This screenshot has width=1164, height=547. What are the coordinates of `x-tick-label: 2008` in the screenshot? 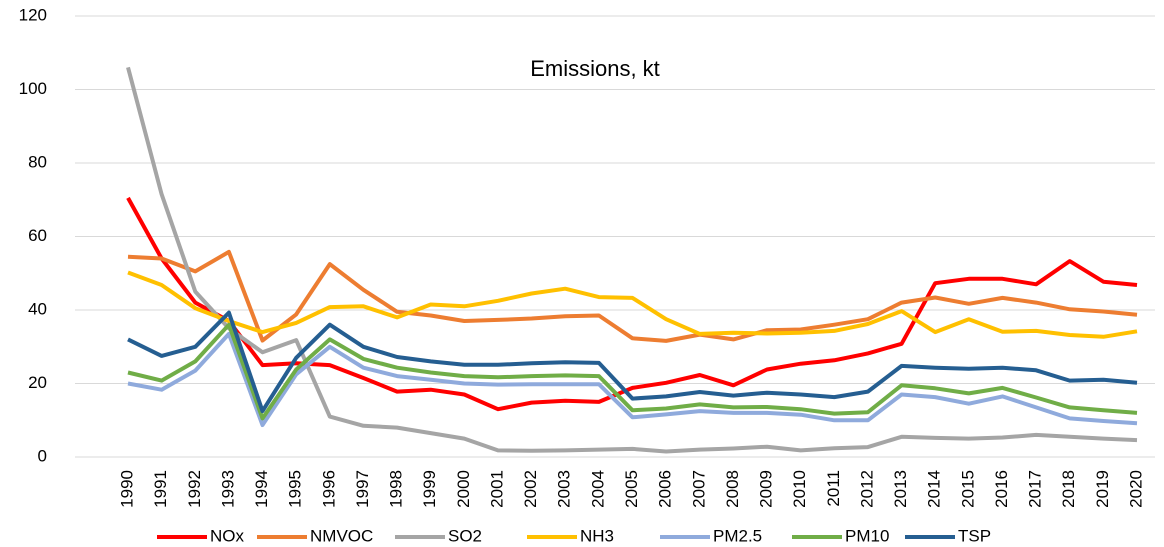 It's located at (732, 489).